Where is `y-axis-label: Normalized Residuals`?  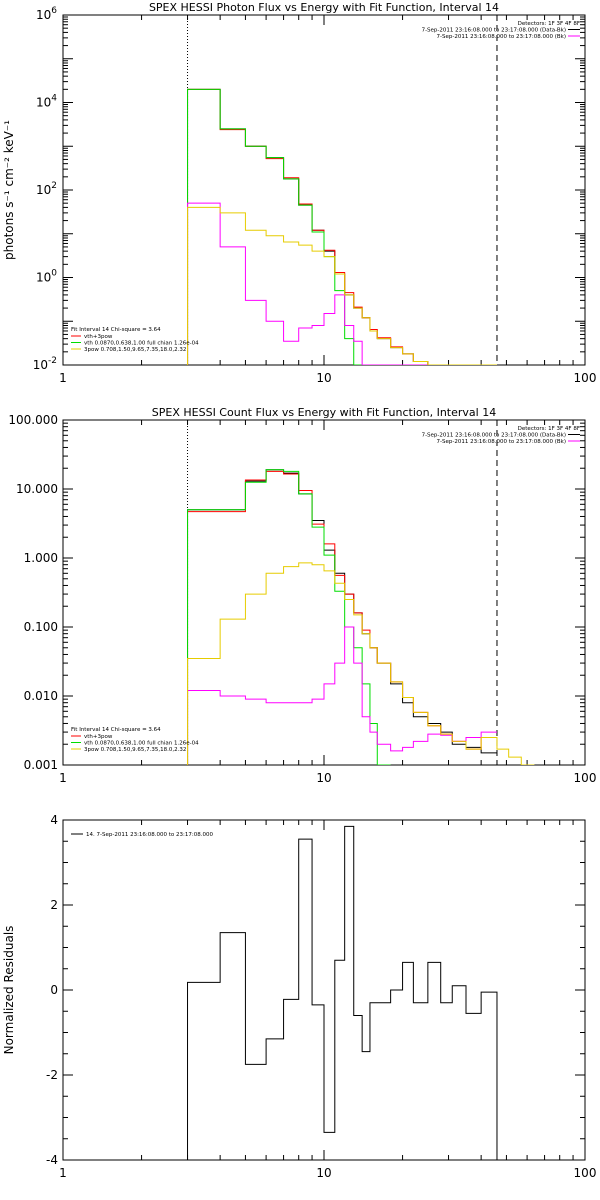 y-axis-label: Normalized Residuals is located at coordinates (9, 990).